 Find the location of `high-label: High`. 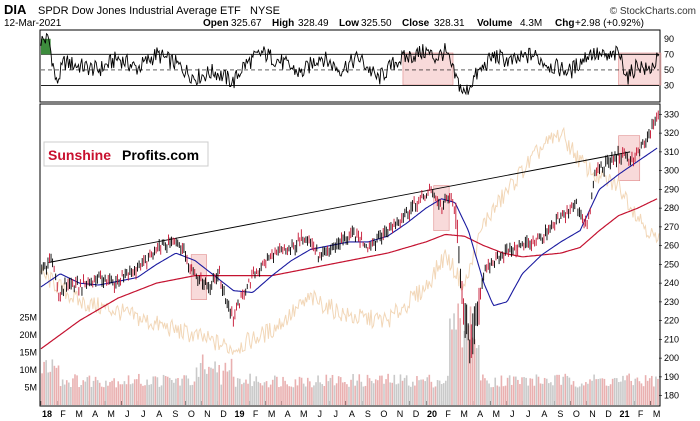

high-label: High is located at coordinates (283, 23).